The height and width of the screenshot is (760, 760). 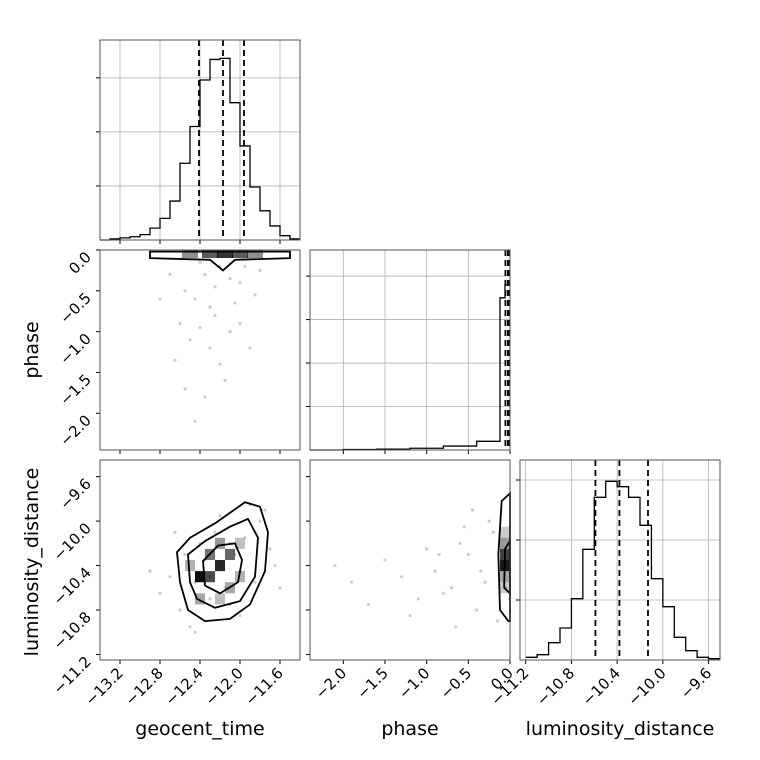 What do you see at coordinates (199, 729) in the screenshot?
I see `x-axis-label-geocent-time: geocent_time` at bounding box center [199, 729].